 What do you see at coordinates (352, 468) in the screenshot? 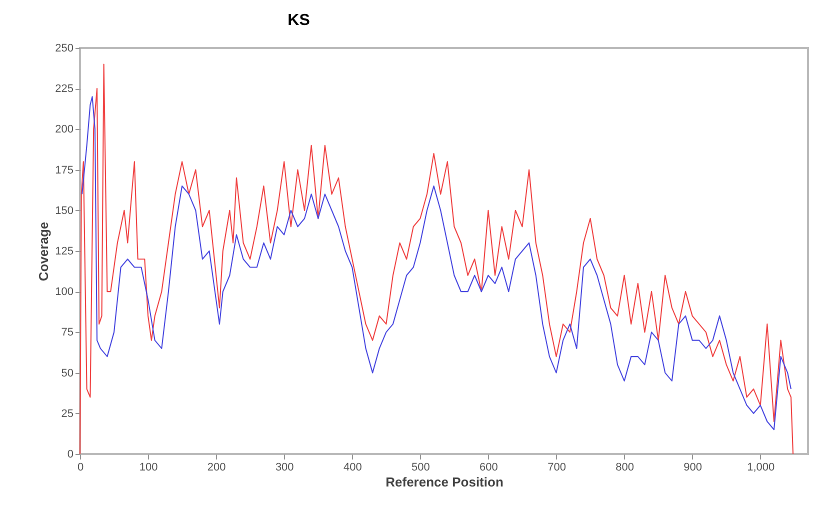
I see `x-tick-label: 400` at bounding box center [352, 468].